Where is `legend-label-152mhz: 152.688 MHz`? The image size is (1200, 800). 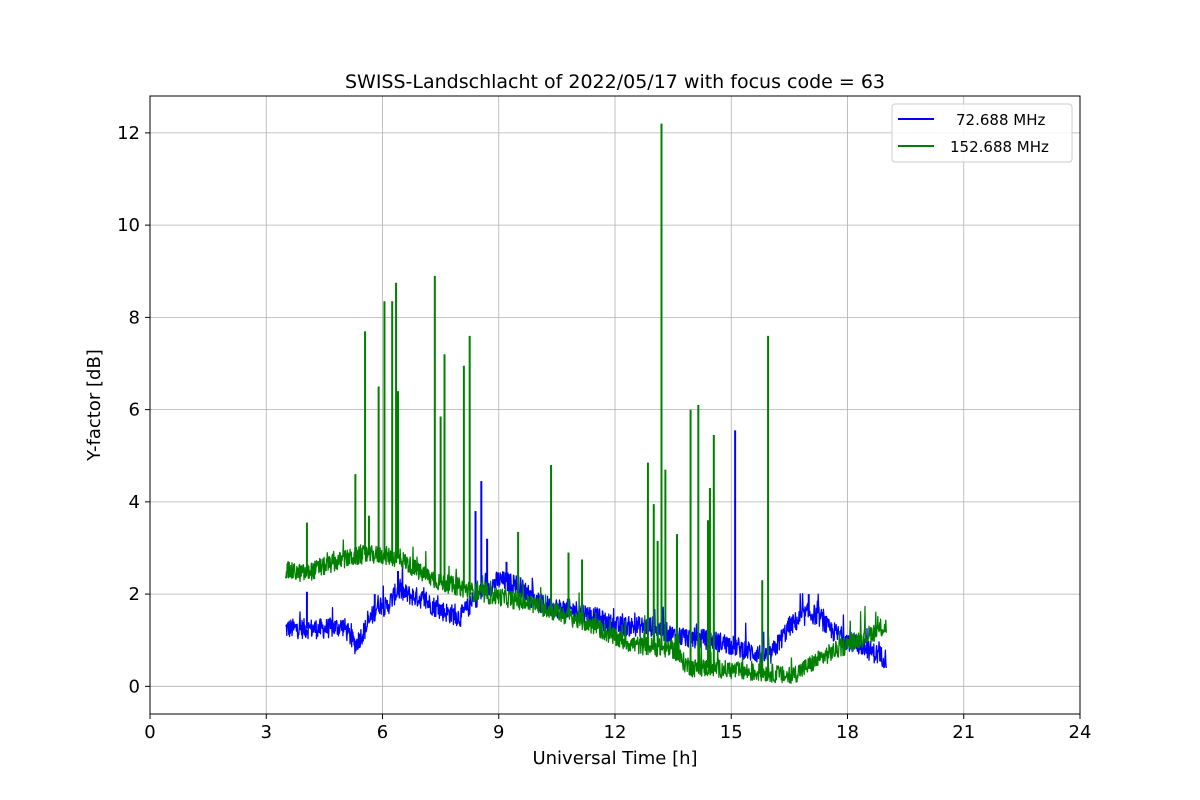
legend-label-152mhz: 152.688 MHz is located at coordinates (999, 147).